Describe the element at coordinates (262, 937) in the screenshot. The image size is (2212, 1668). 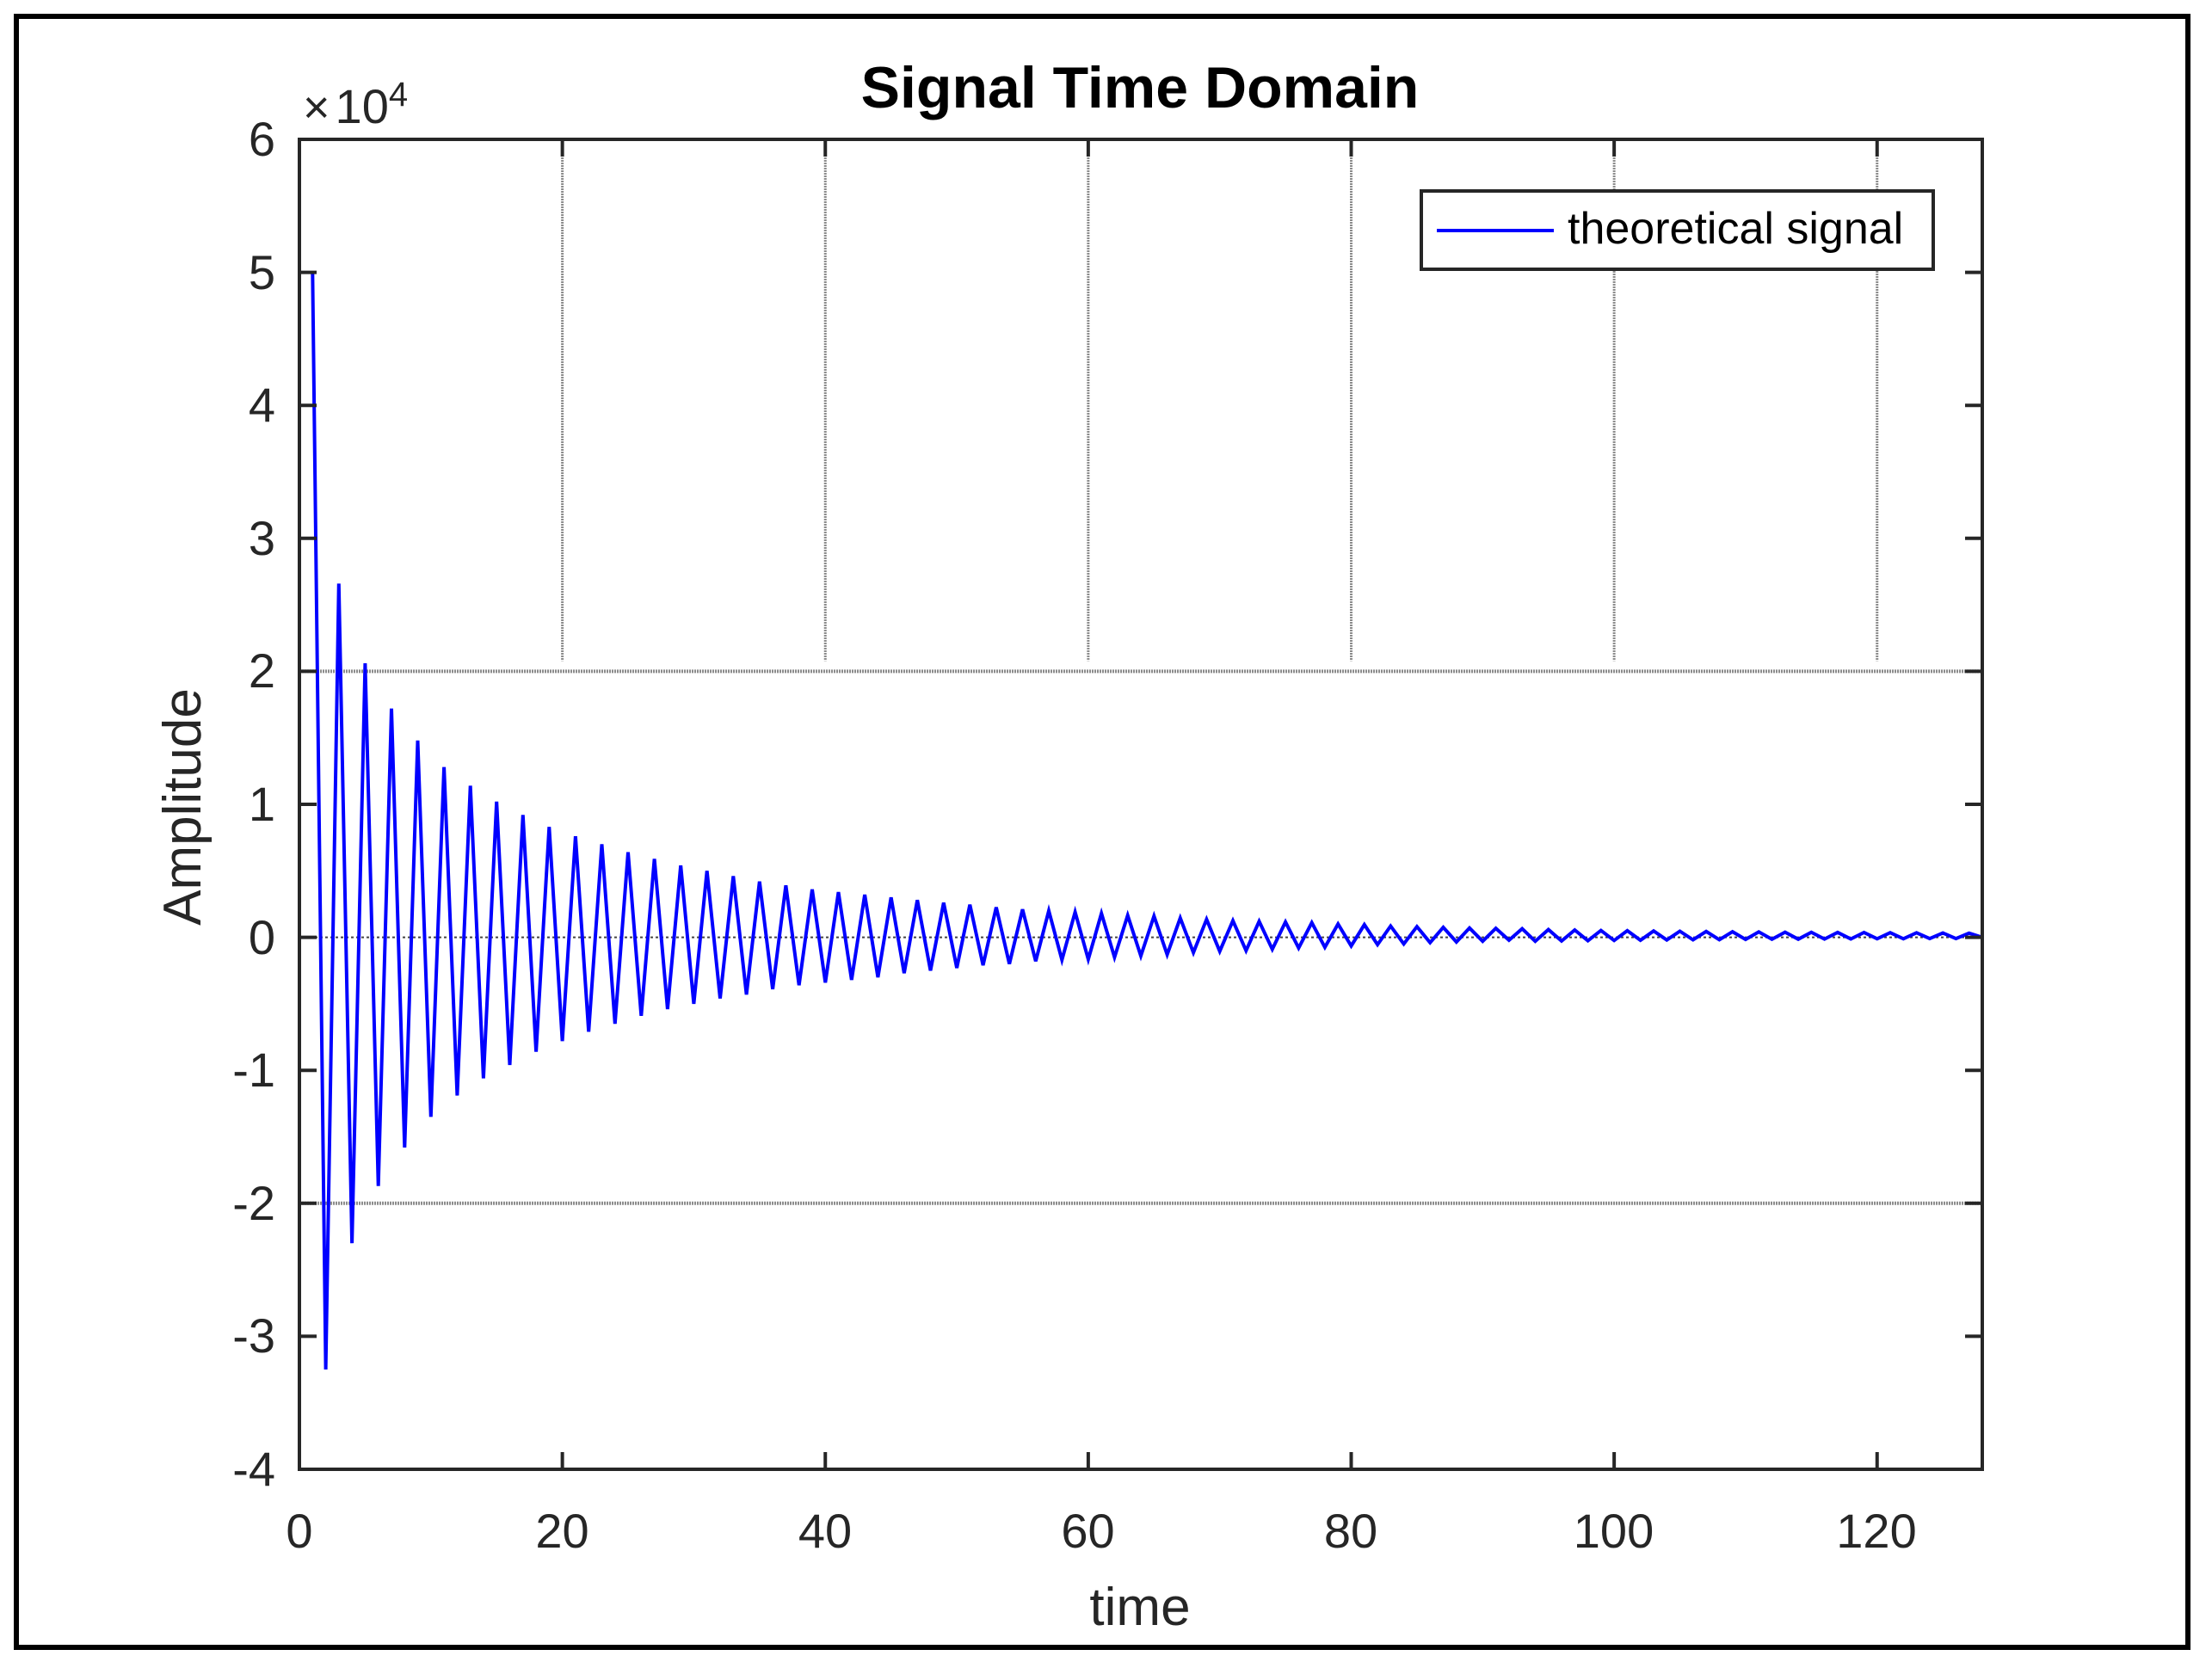
I see `y-tick-label: 0` at that location.